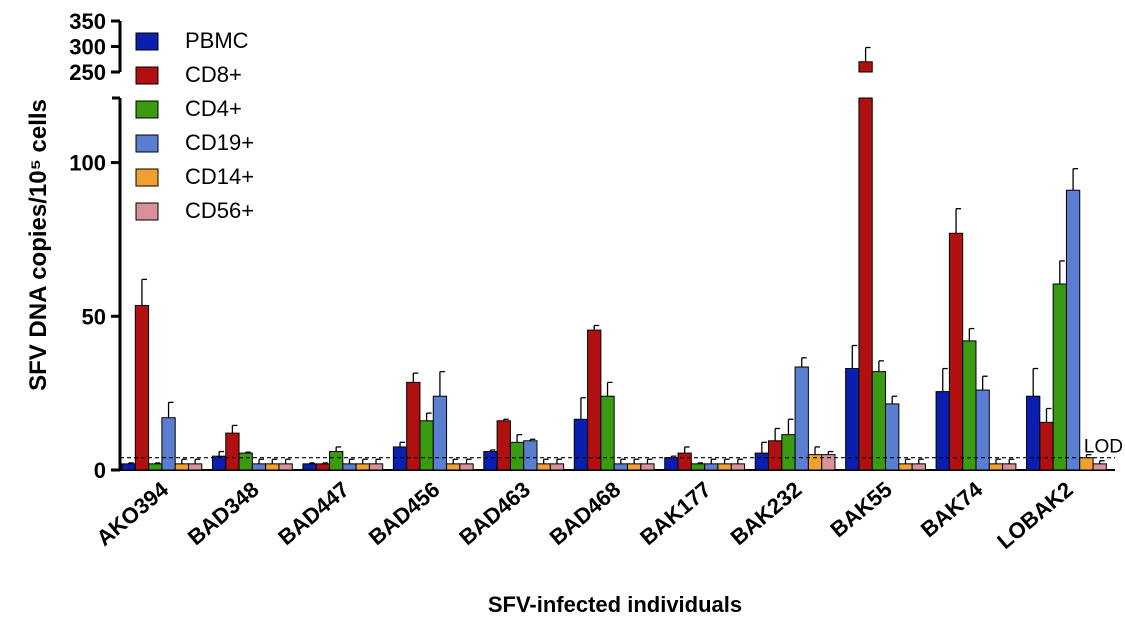  What do you see at coordinates (766, 513) in the screenshot?
I see `x-tick-label: BAK232` at bounding box center [766, 513].